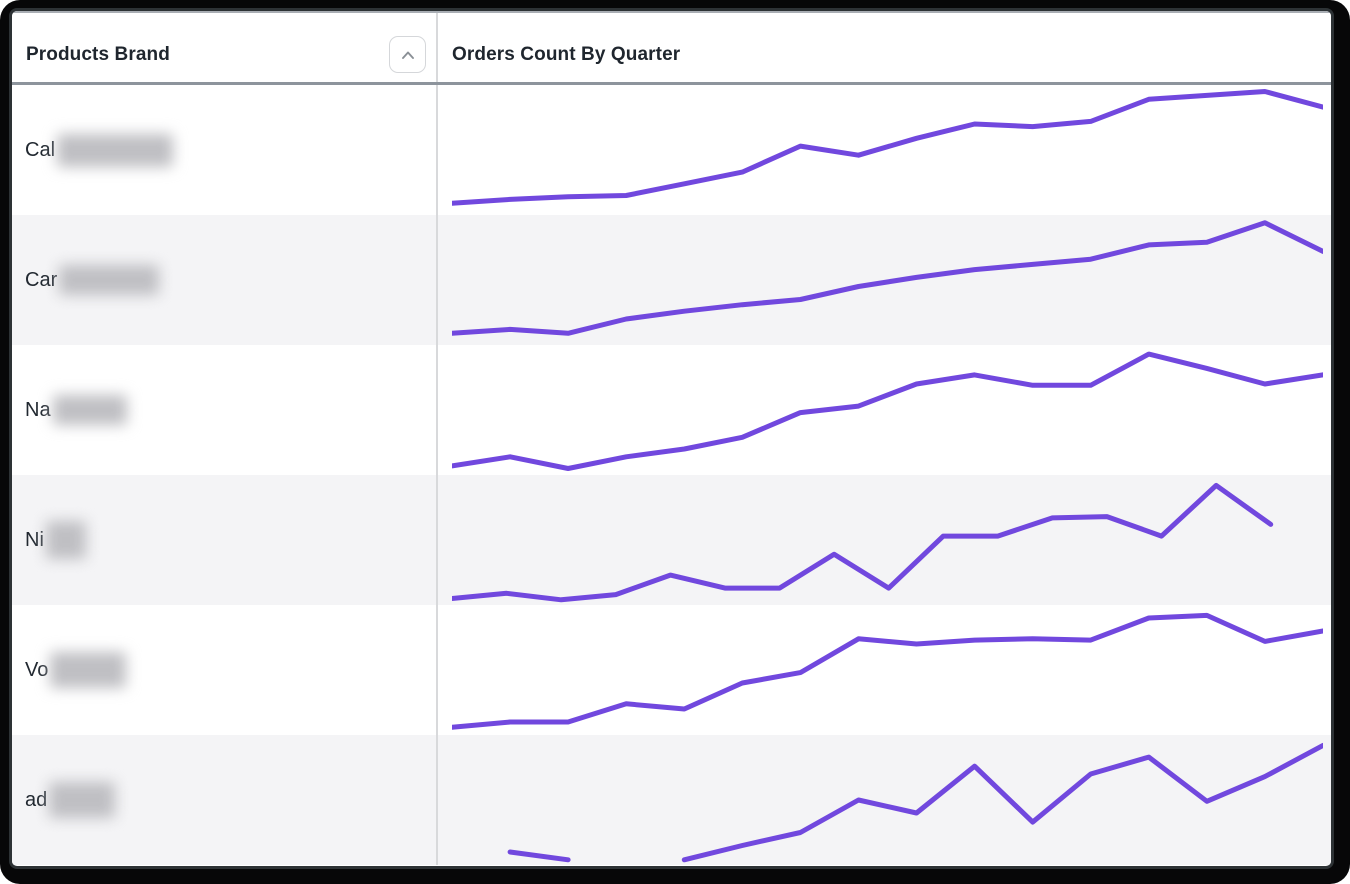  I want to click on table-row-cal: Cal, so click(671, 150).